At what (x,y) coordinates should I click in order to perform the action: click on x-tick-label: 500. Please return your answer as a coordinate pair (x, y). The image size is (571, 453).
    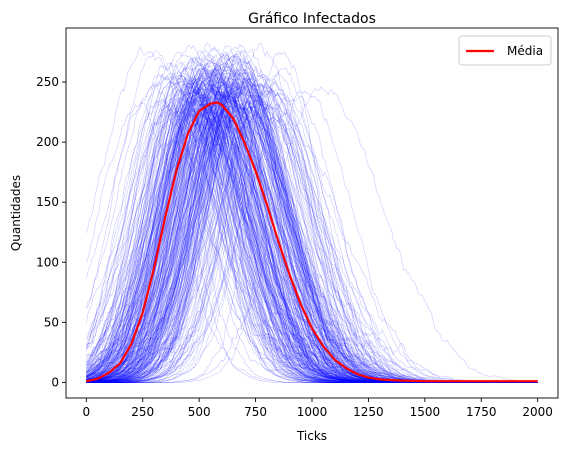
    Looking at the image, I should click on (199, 412).